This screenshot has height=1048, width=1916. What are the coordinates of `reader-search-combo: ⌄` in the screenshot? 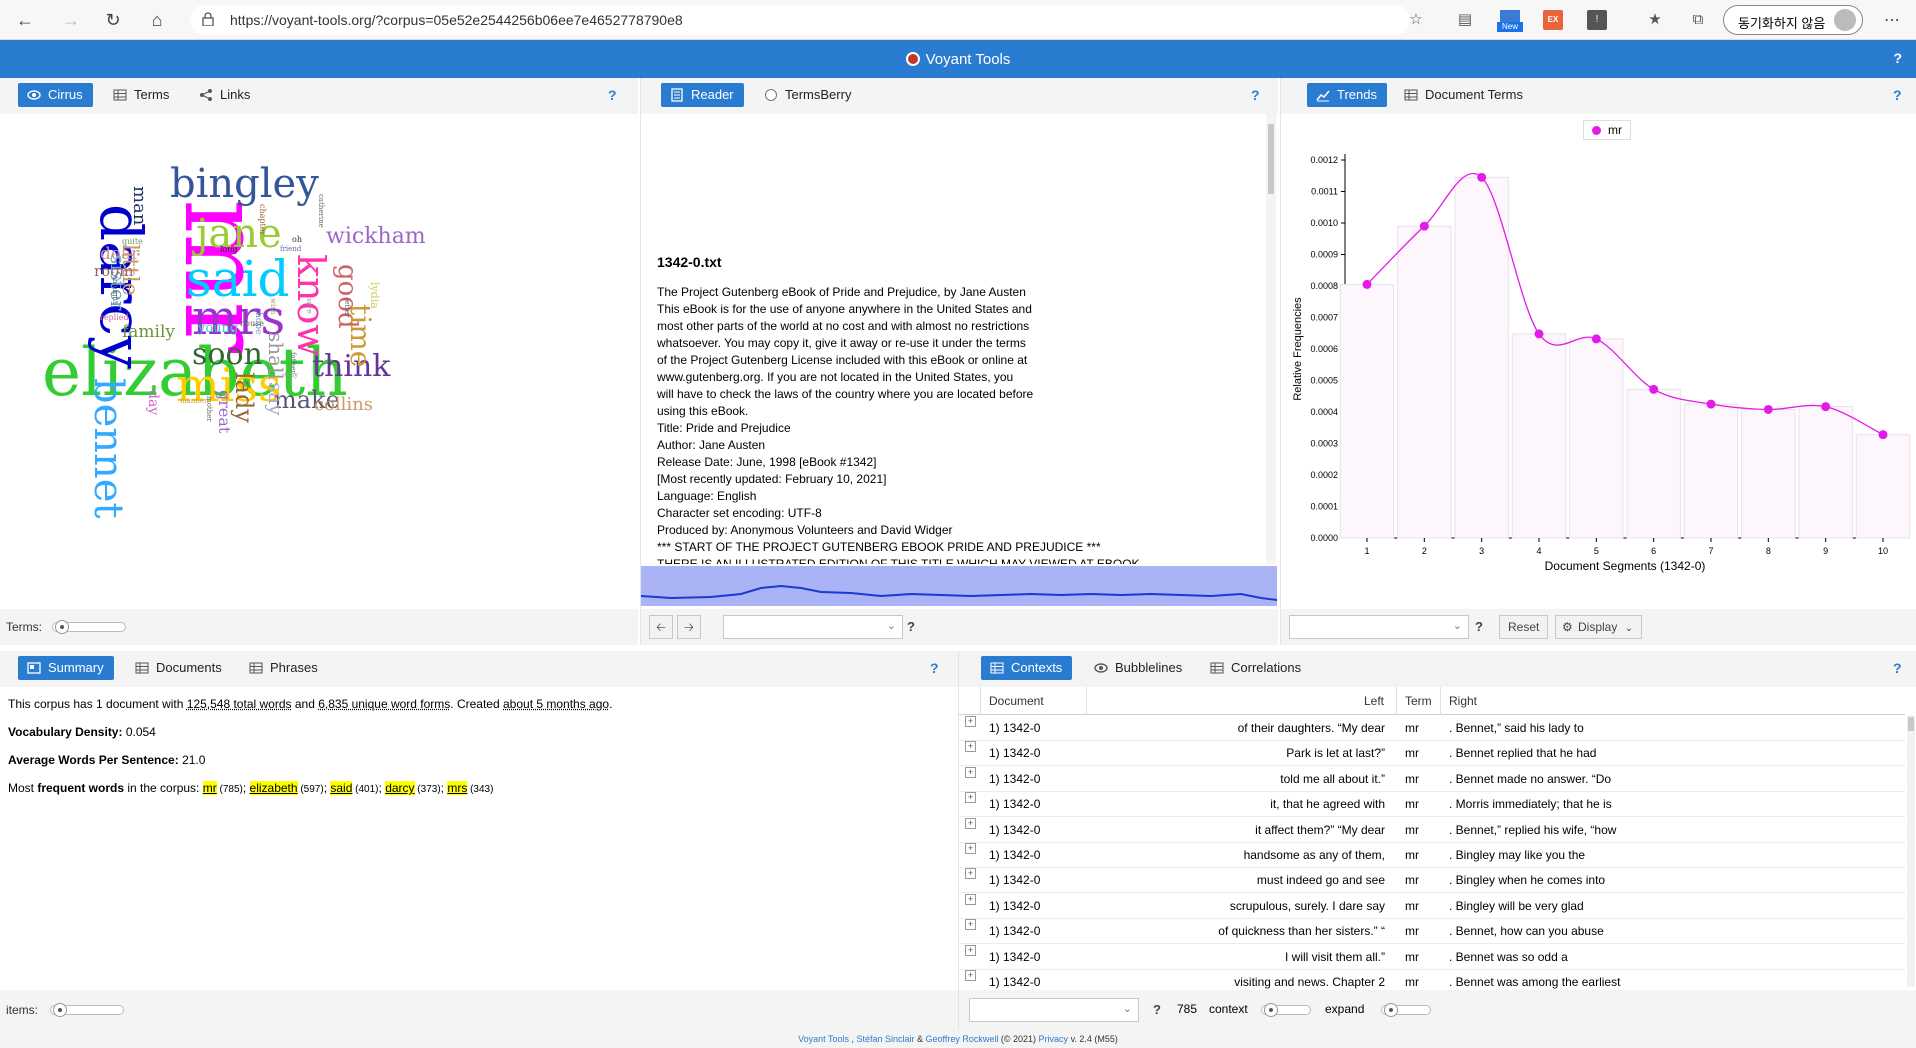 It's located at (813, 627).